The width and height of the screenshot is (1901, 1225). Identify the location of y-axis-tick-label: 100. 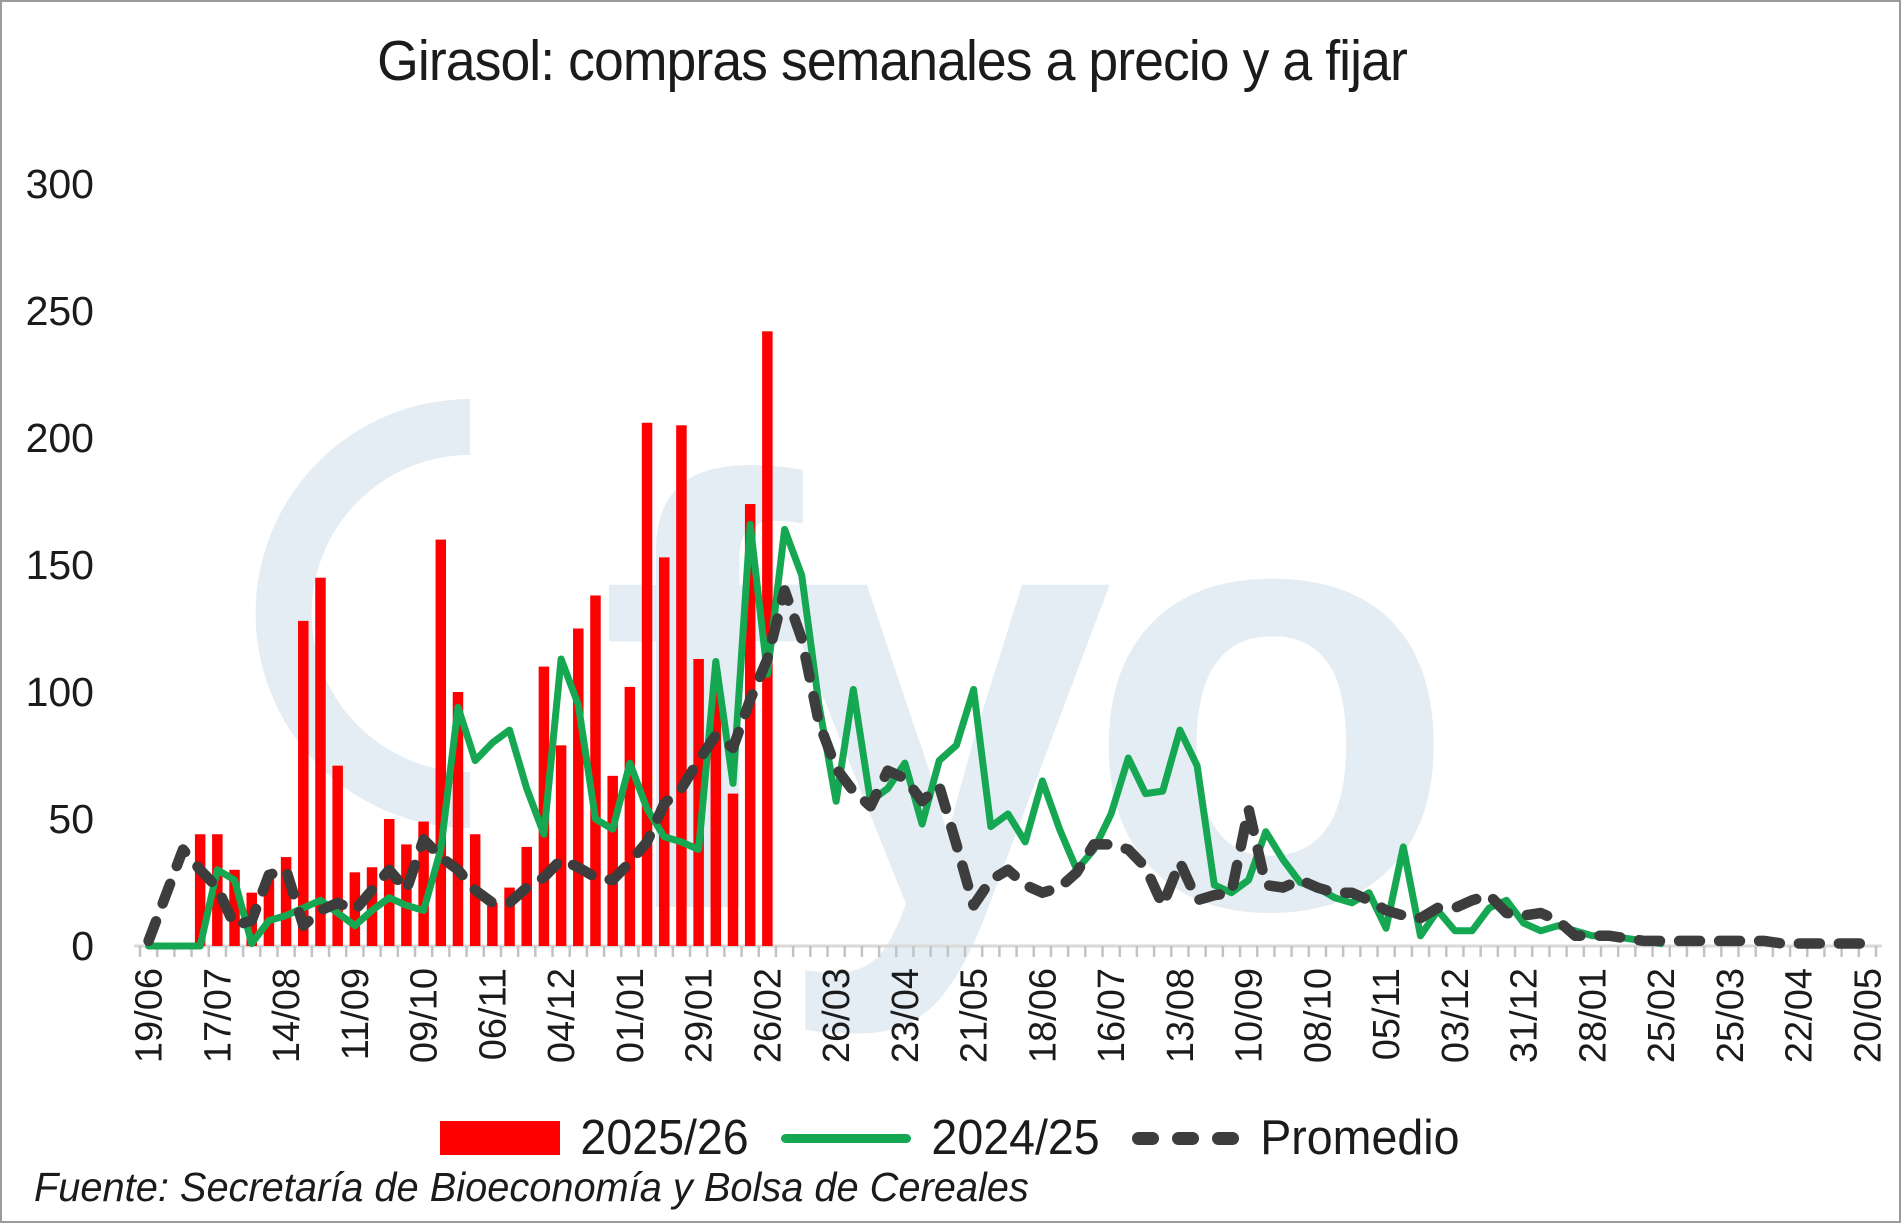
(60, 692).